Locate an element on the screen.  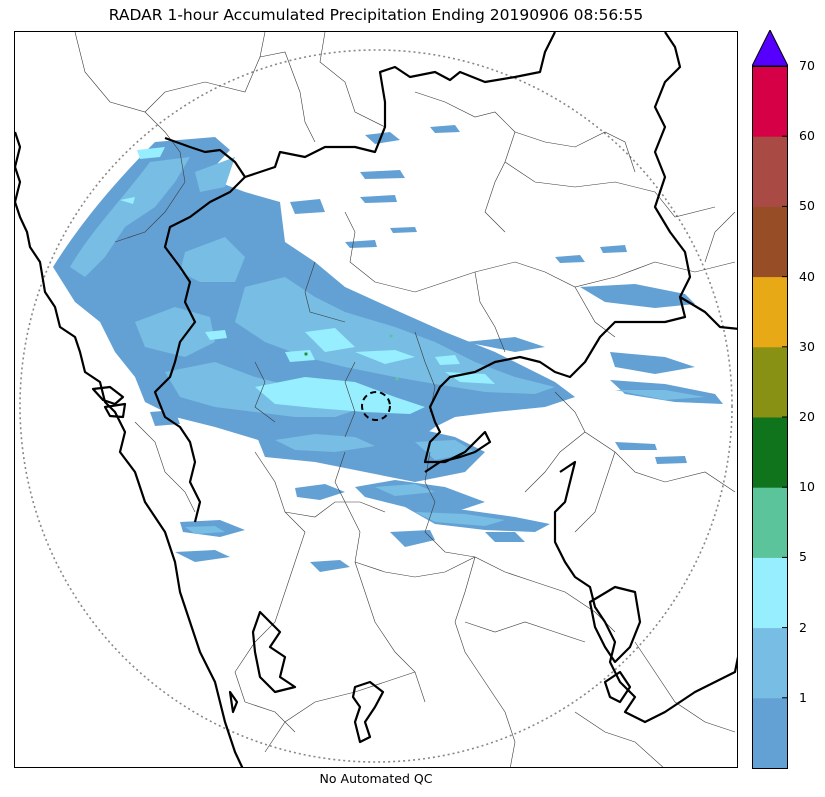
radar-site-marker is located at coordinates (376, 406).